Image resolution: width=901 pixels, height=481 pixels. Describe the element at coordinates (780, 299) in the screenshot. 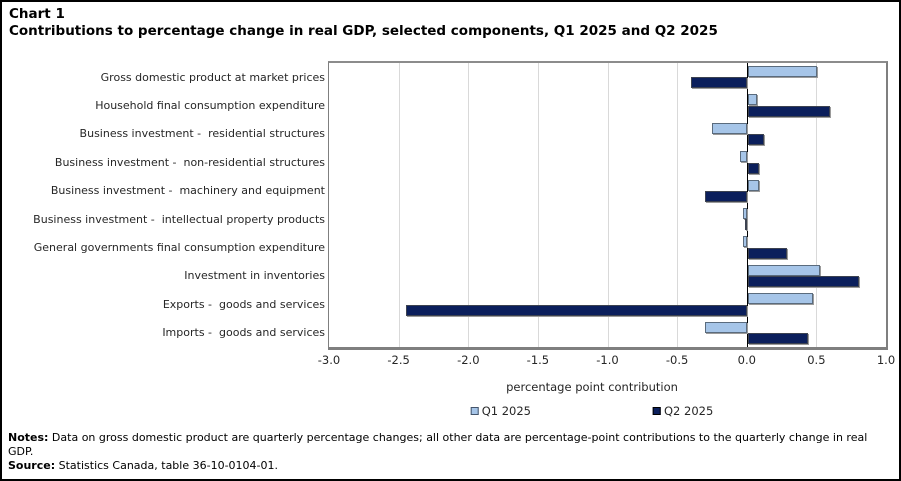

I see `bar-q1-2025-exports-goods-and-services` at that location.